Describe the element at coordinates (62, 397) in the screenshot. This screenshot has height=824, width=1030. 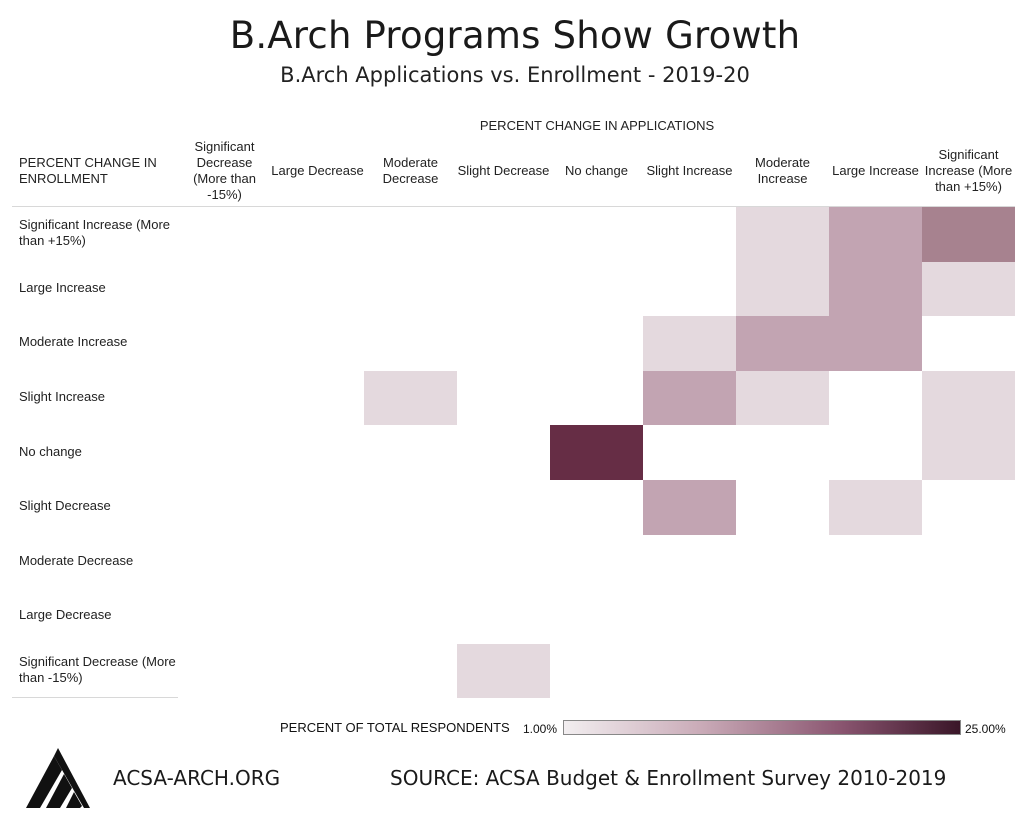
I see `row-label: Slight Increase` at that location.